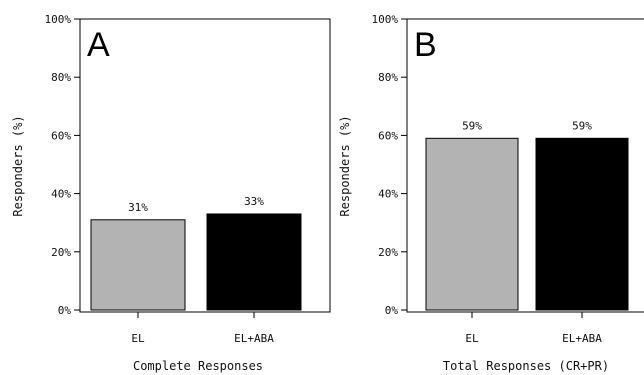  What do you see at coordinates (388, 194) in the screenshot?
I see `panel-b-y-tick-label: 40%` at bounding box center [388, 194].